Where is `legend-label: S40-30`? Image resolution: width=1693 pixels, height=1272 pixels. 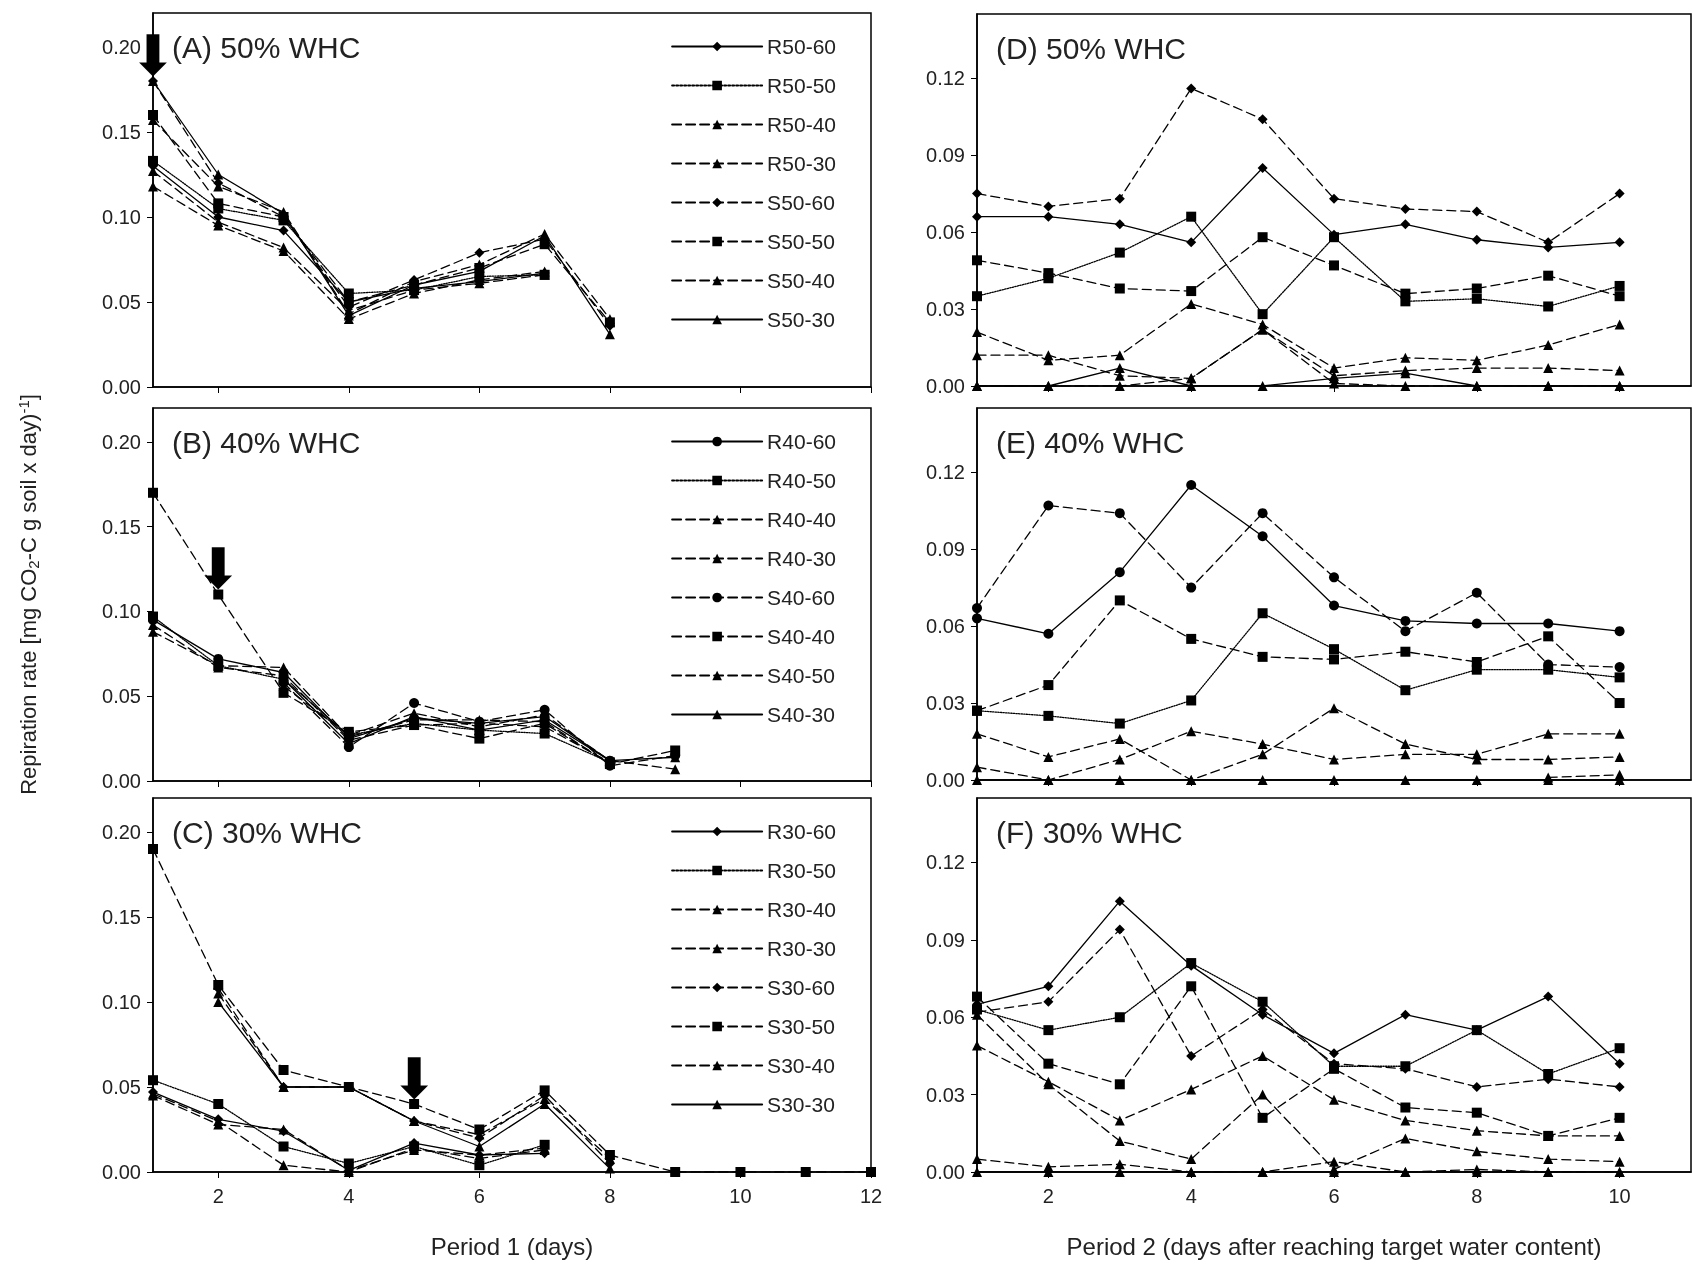 legend-label: S40-30 is located at coordinates (801, 714).